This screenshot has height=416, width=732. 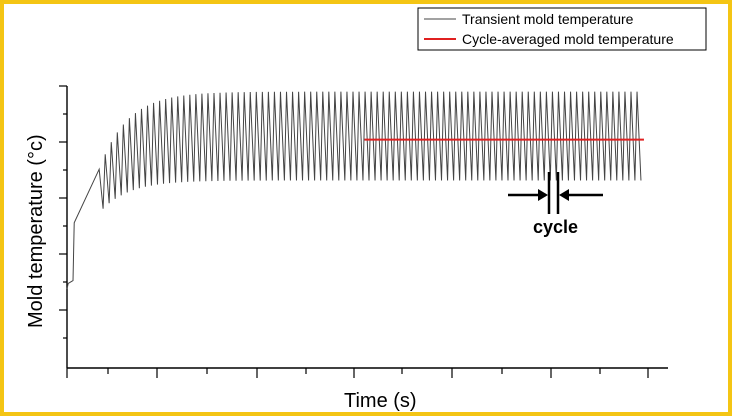 What do you see at coordinates (543, 195) in the screenshot?
I see `cycle-arrow-left-head` at bounding box center [543, 195].